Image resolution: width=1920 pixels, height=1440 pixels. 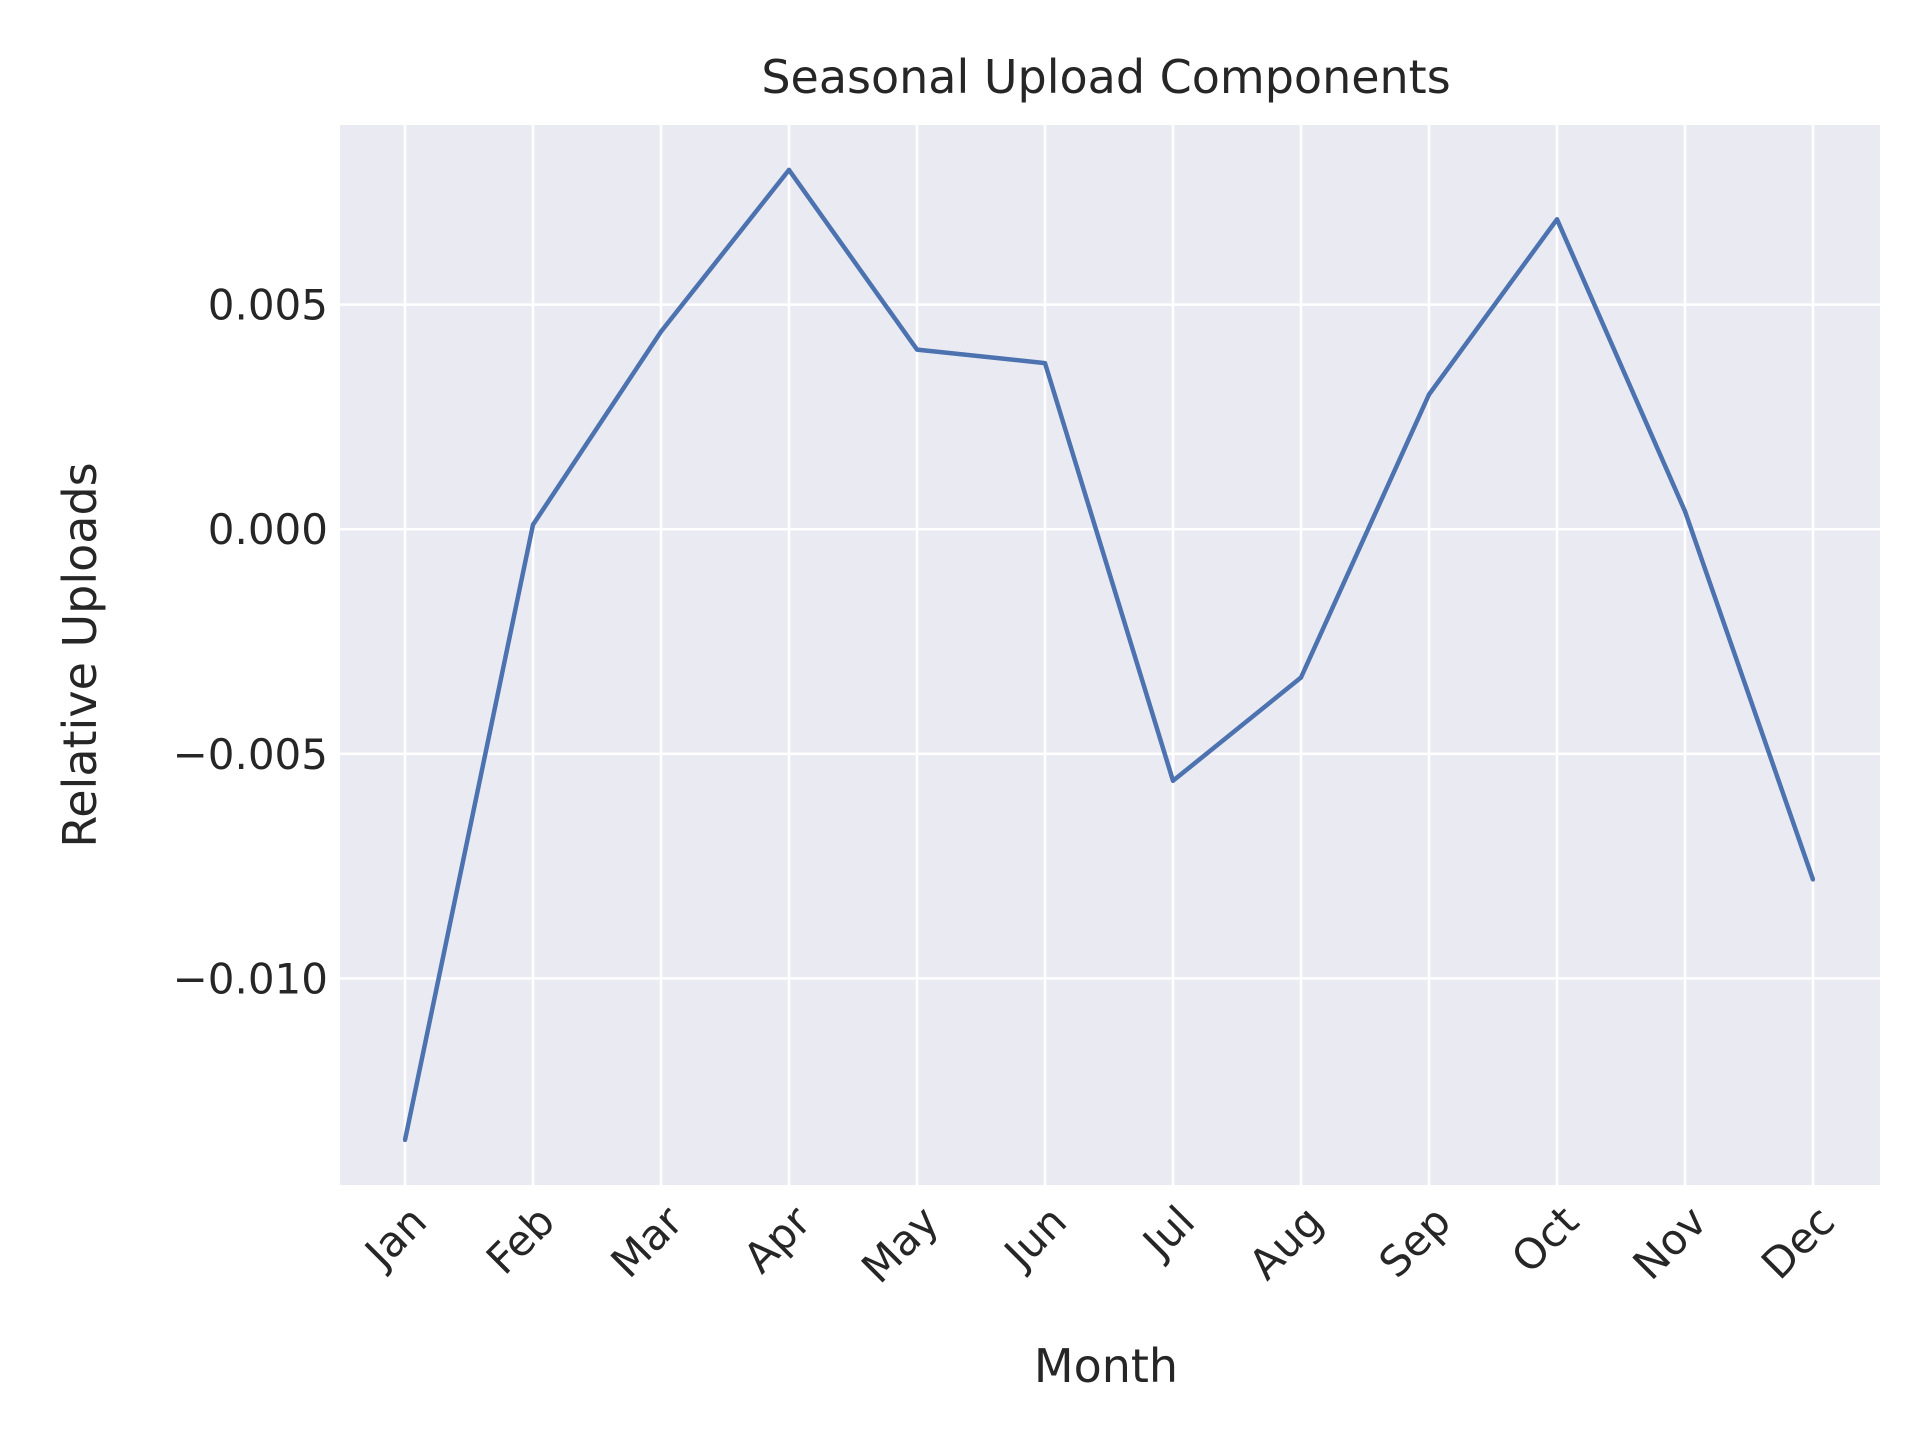 I want to click on y-tick-labels: 0.005 0.000 −0.005 −0.010, so click(x=250, y=642).